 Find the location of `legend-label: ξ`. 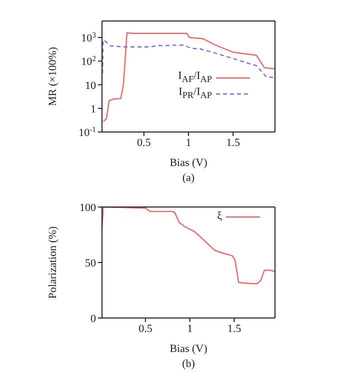

legend-label: ξ is located at coordinates (219, 216).